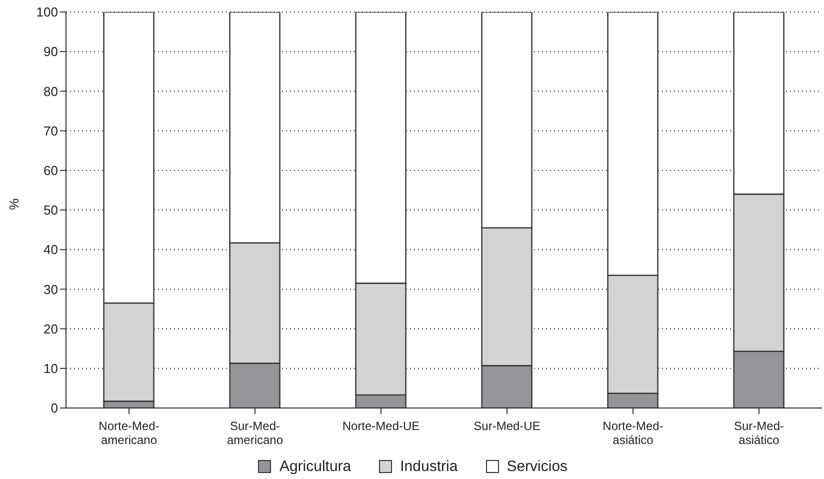 This screenshot has width=824, height=479. I want to click on x-tick-label: Norte-Med-UE, so click(381, 426).